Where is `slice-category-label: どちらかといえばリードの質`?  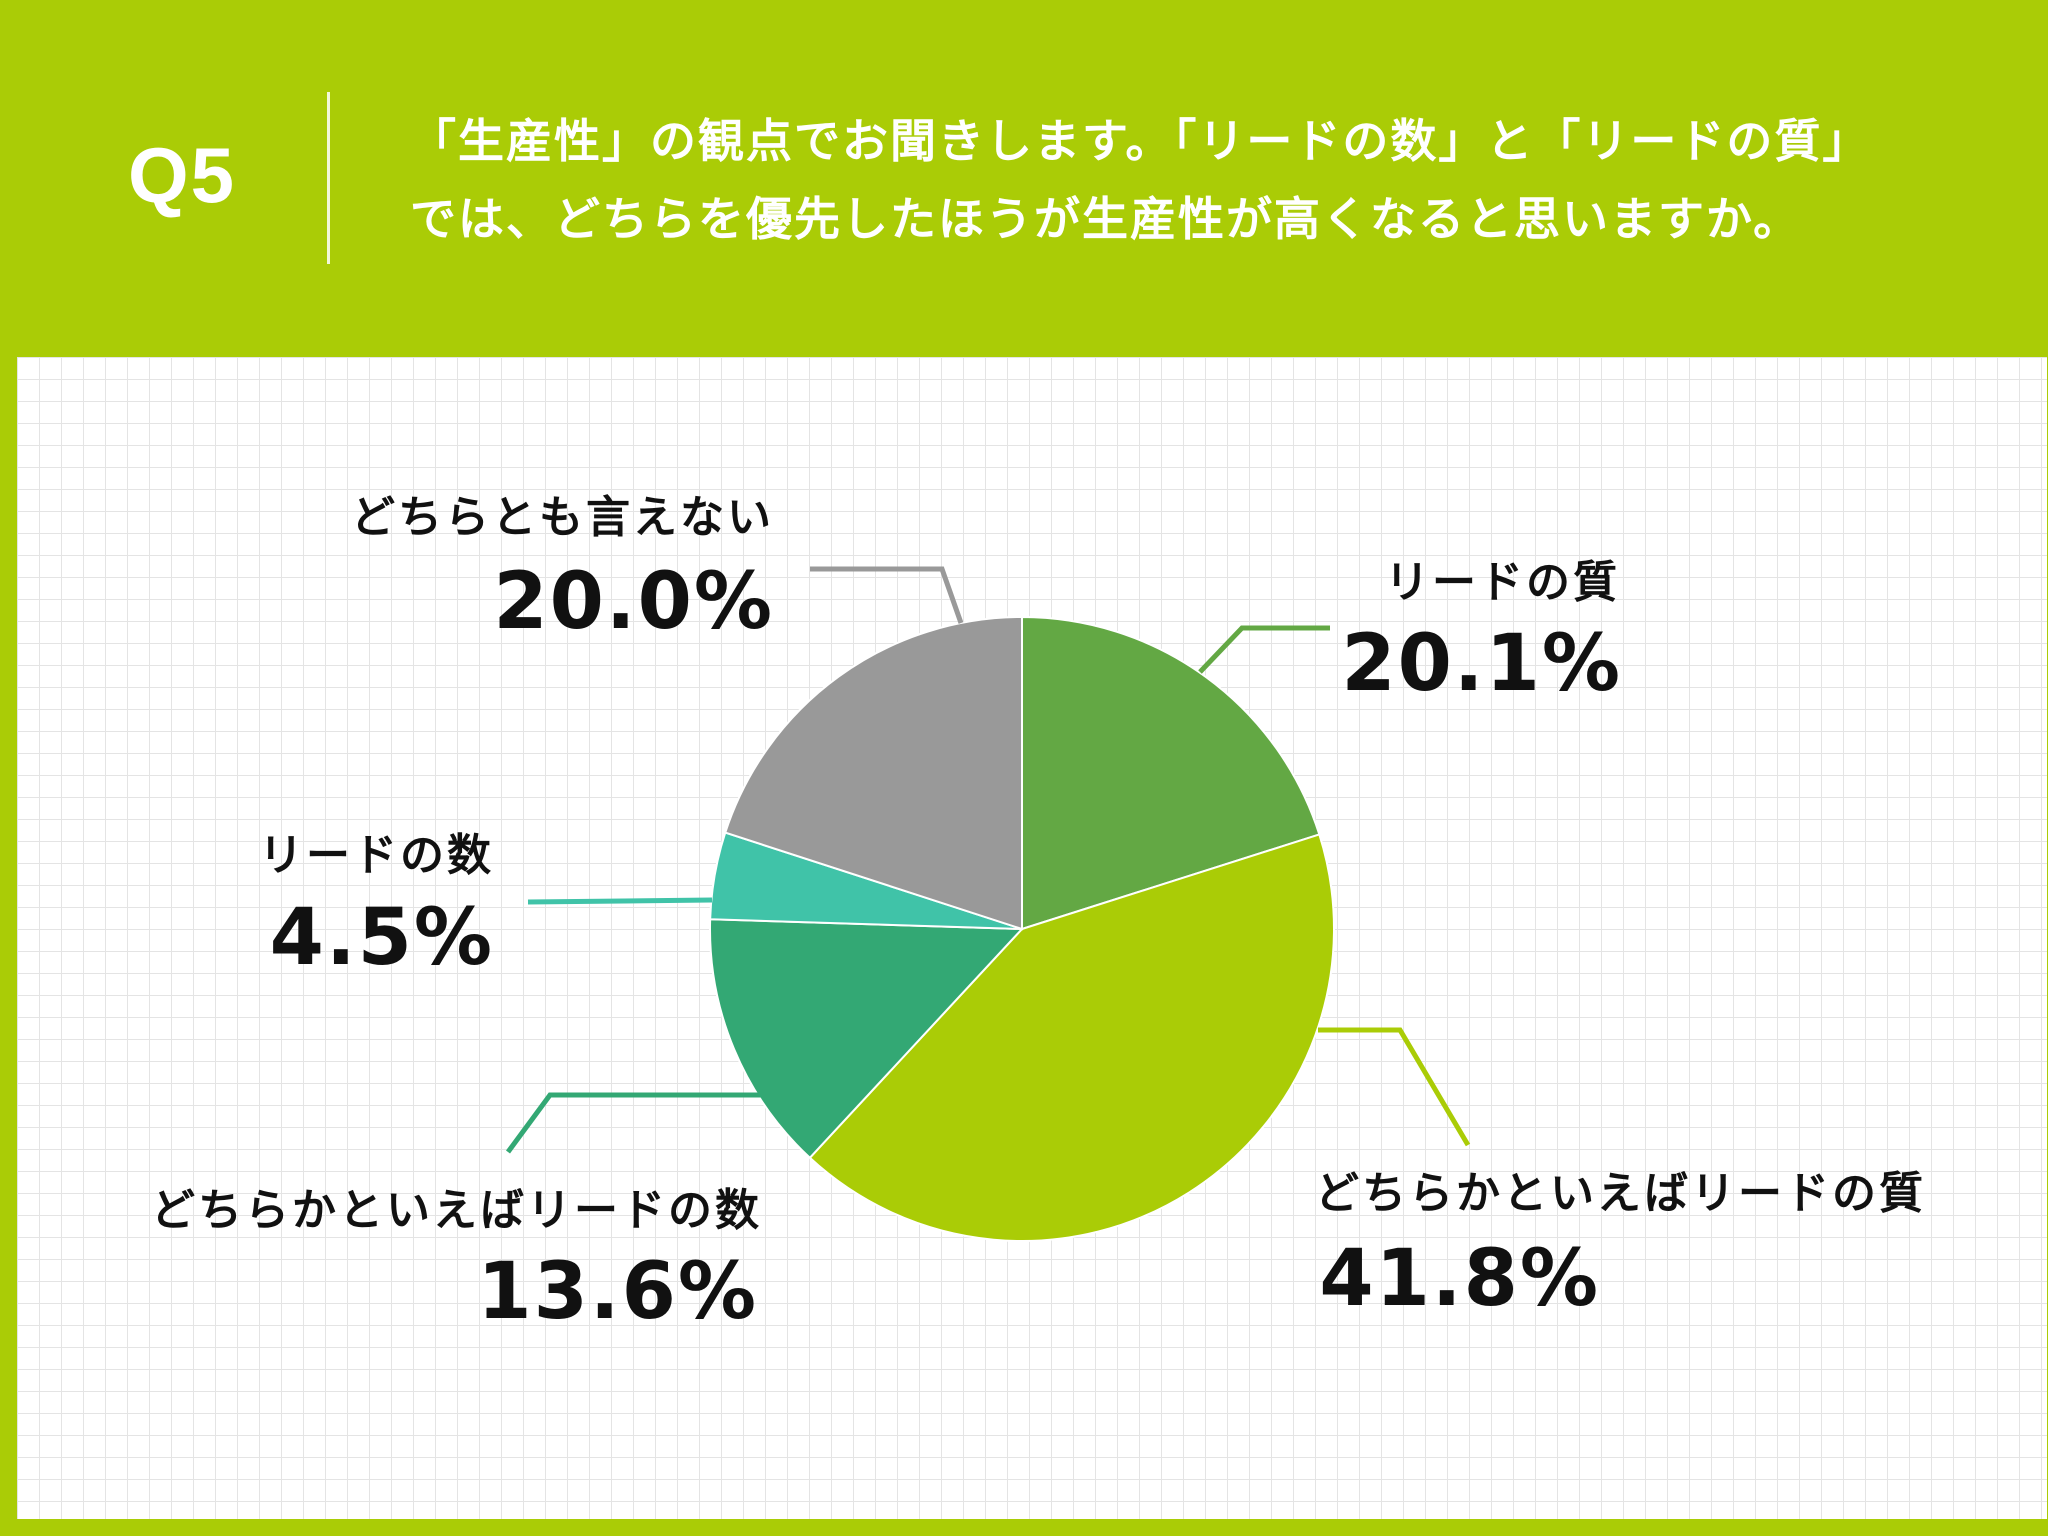 slice-category-label: どちらかといえばリードの質 is located at coordinates (1620, 1193).